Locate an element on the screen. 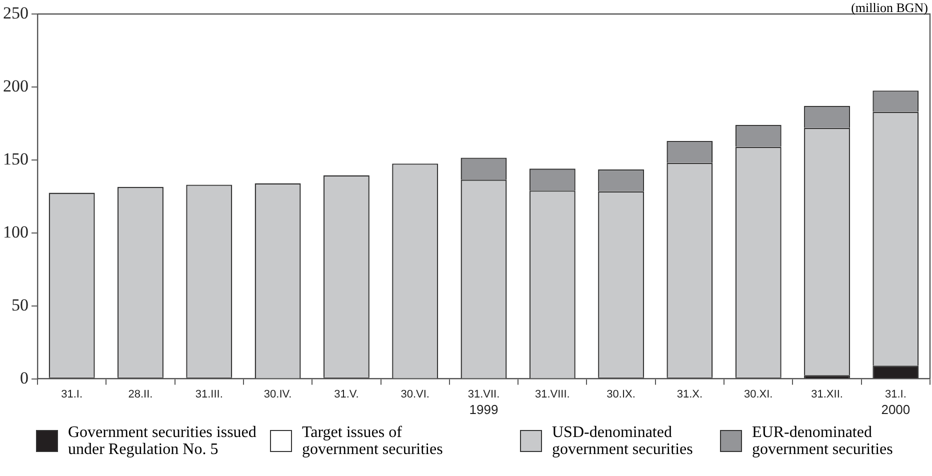 This screenshot has width=932, height=476. x-tick-label: 31.VIII. is located at coordinates (552, 394).